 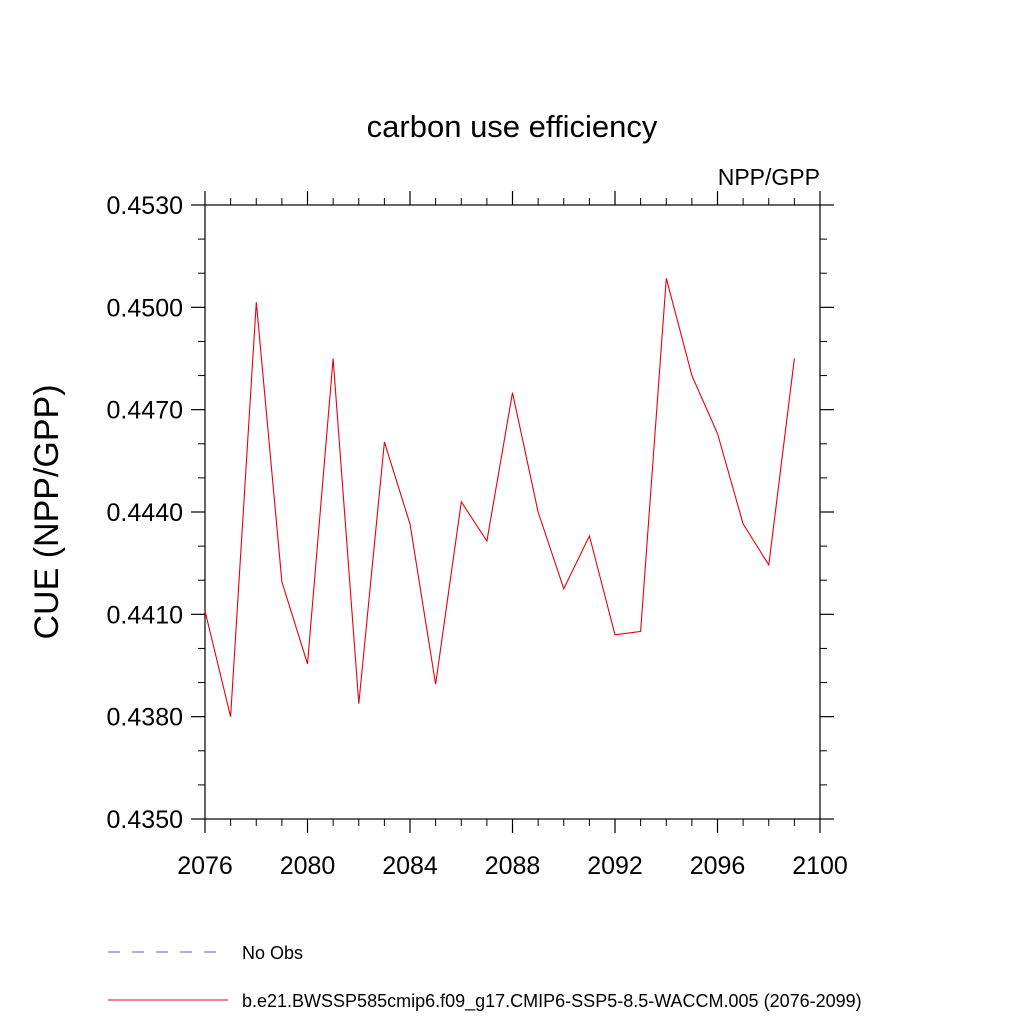 What do you see at coordinates (308, 866) in the screenshot?
I see `x-tick-label: 2080` at bounding box center [308, 866].